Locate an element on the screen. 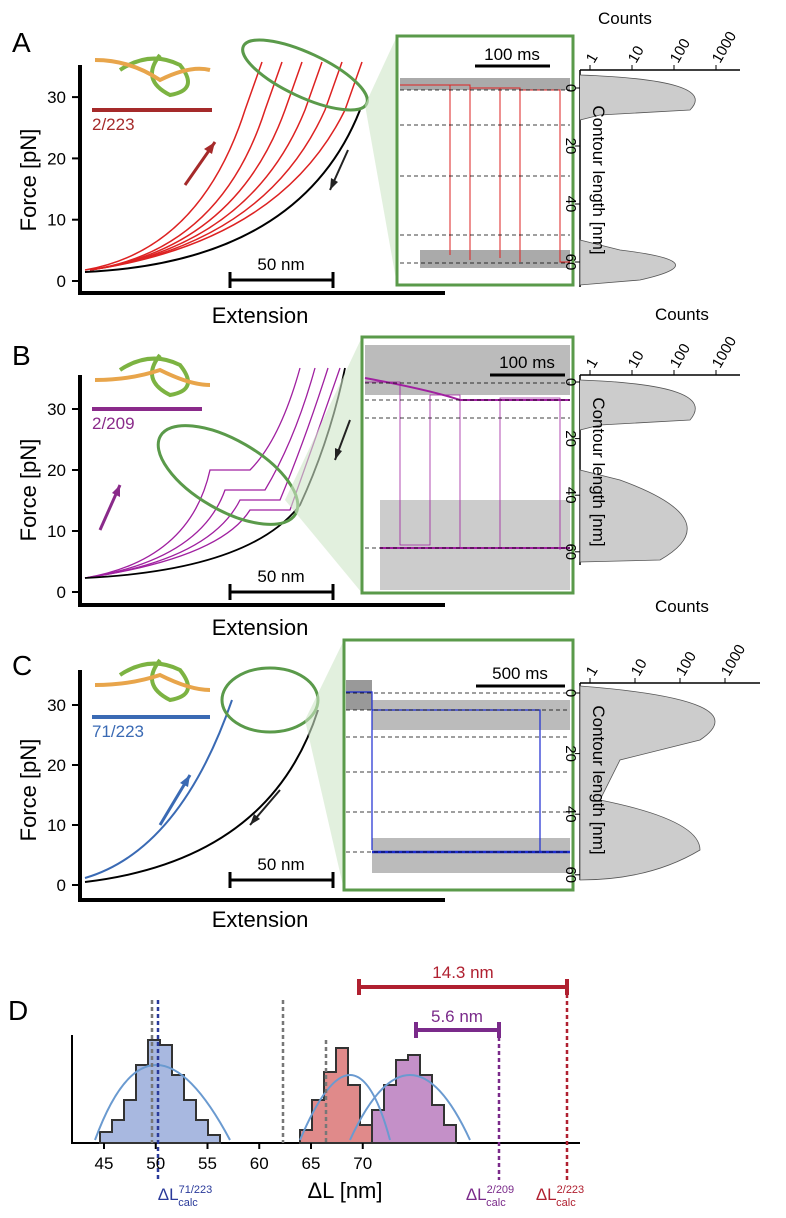 The height and width of the screenshot is (1218, 786). panel-d-art is located at coordinates (325, 1079).